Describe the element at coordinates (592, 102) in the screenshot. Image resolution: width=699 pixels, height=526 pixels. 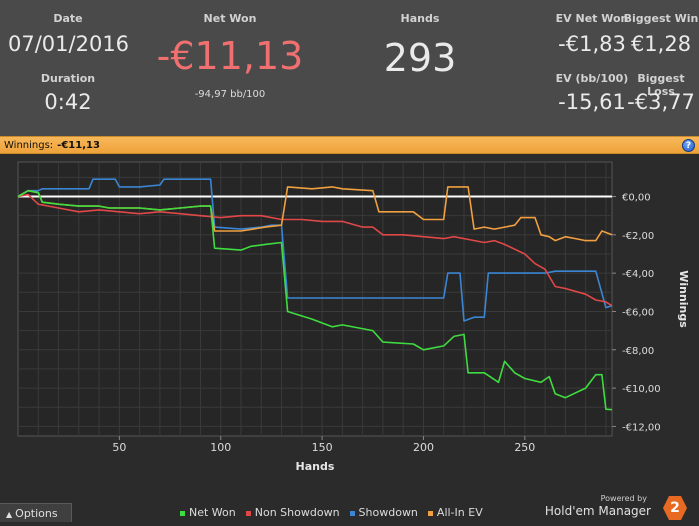
I see `ev-bb100-value: -15,61` at that location.